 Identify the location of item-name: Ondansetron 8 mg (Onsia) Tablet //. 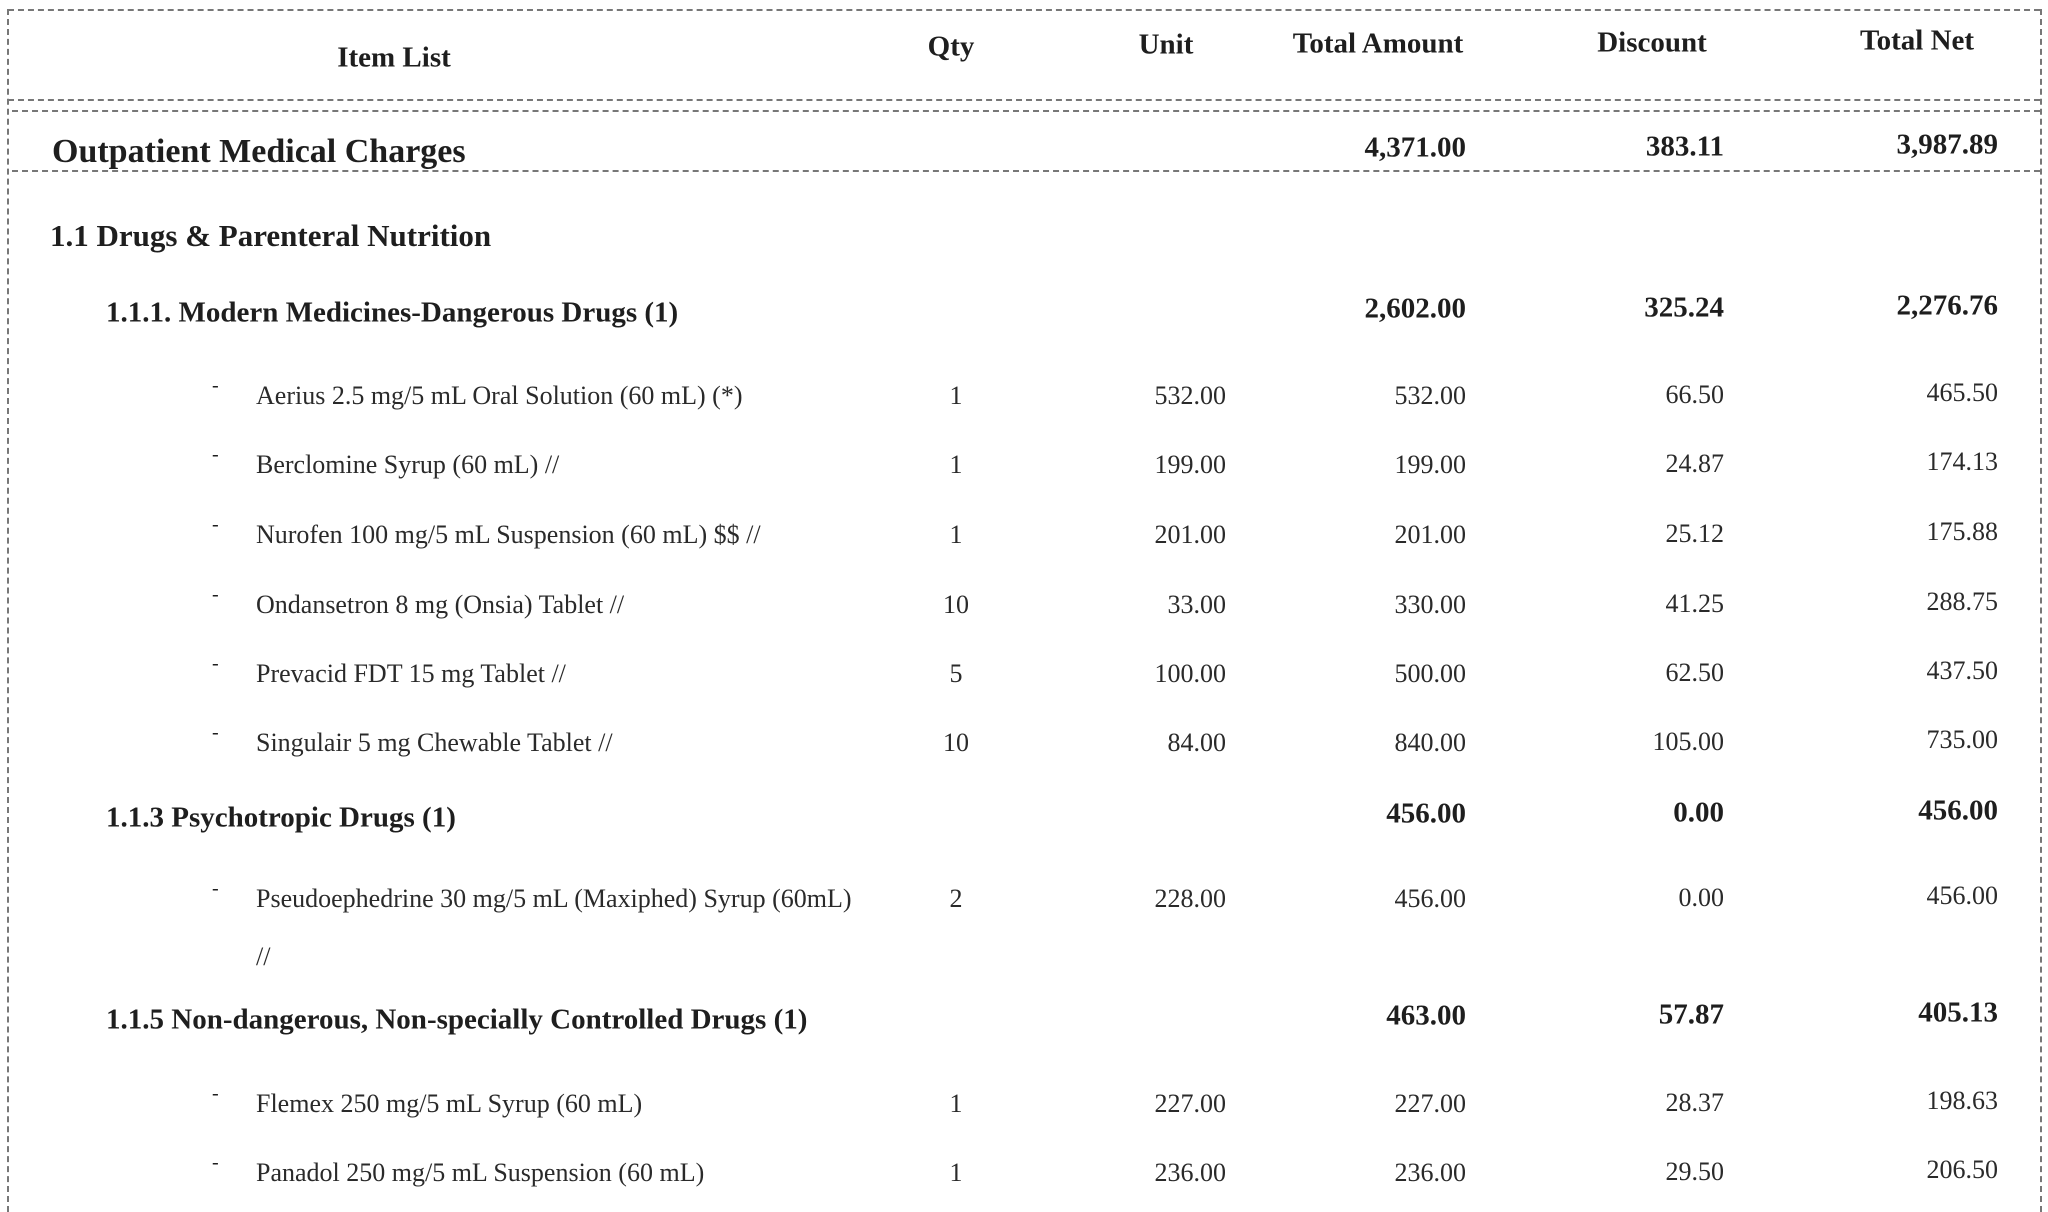
(440, 604).